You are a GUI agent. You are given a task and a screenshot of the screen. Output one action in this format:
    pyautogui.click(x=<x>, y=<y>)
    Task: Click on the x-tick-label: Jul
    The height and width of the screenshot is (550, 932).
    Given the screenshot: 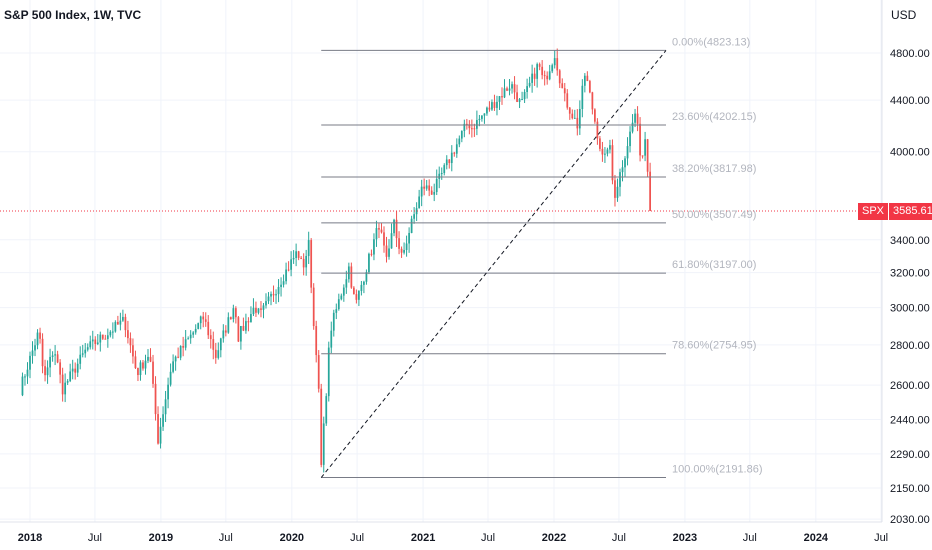 What is the action you would take?
    pyautogui.click(x=95, y=538)
    